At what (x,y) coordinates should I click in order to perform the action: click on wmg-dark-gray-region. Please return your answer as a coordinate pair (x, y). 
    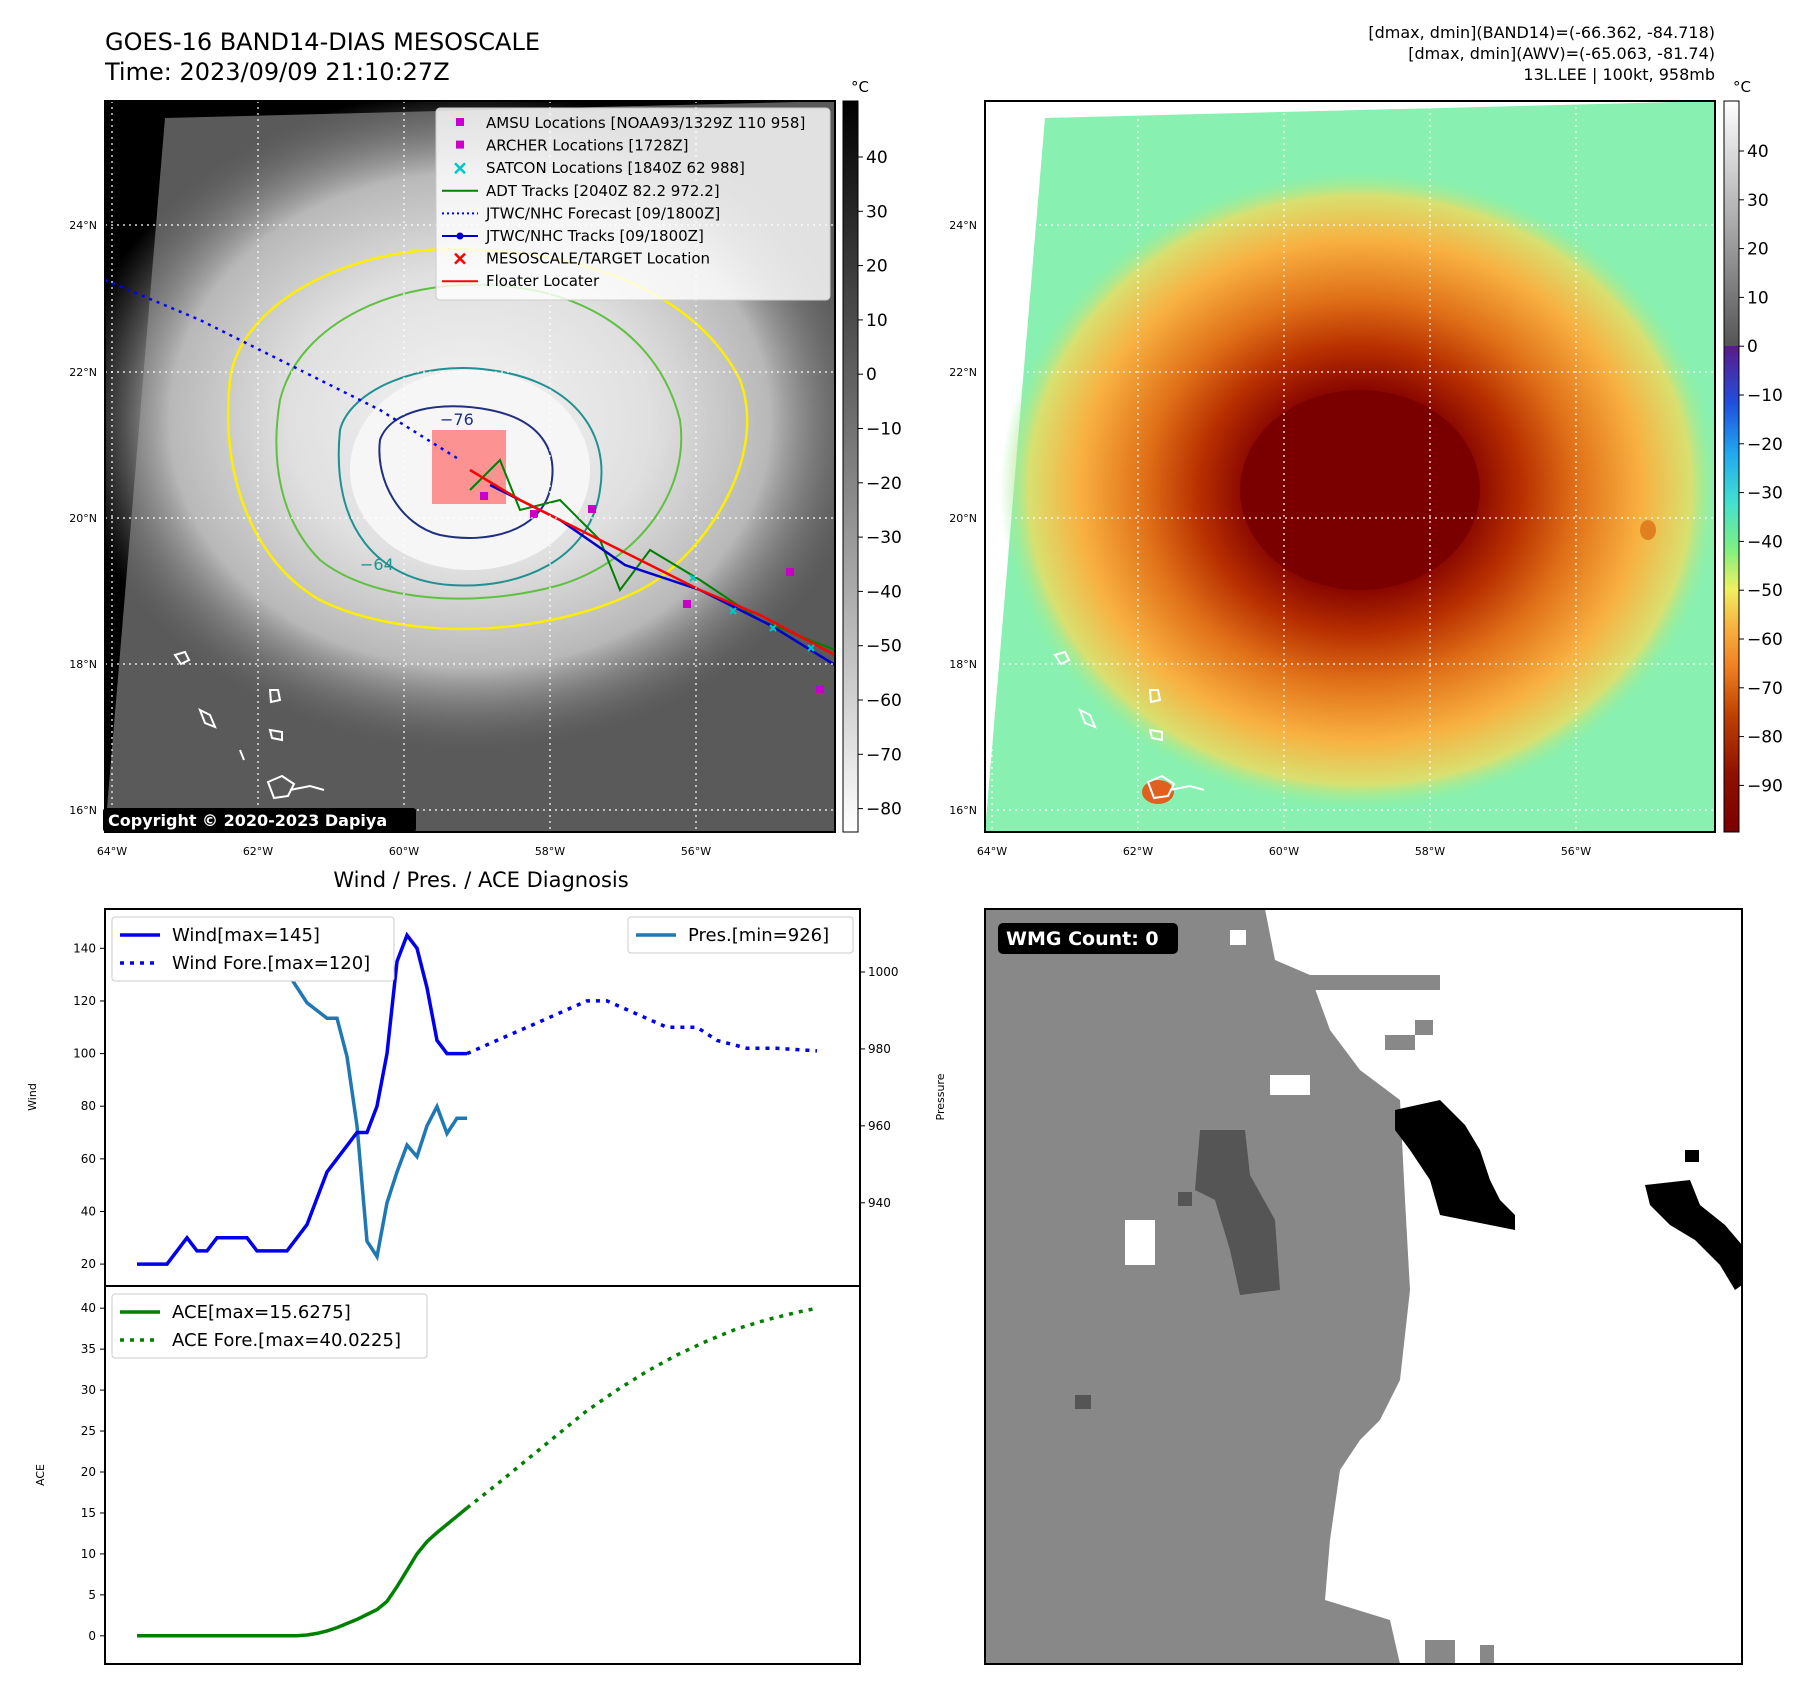
    Looking at the image, I should click on (1177, 1269).